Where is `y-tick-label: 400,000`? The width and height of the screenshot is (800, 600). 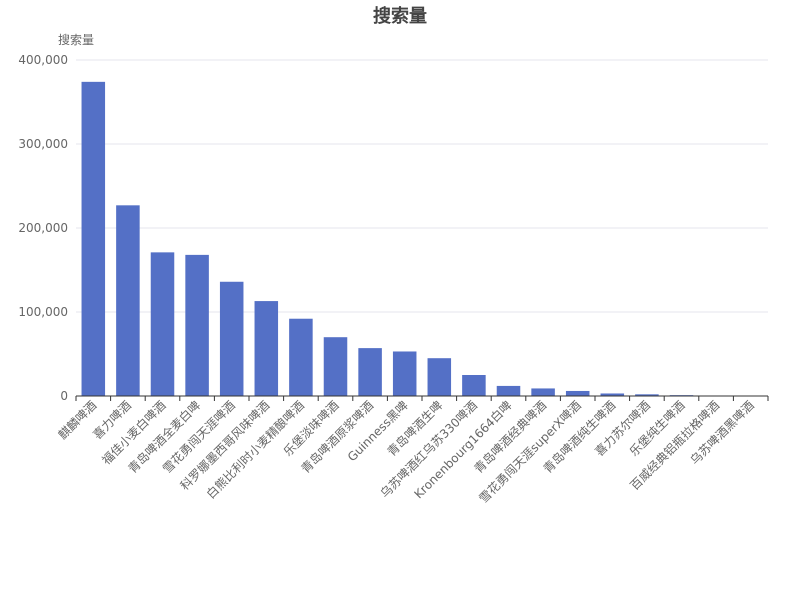
y-tick-label: 400,000 is located at coordinates (43, 60).